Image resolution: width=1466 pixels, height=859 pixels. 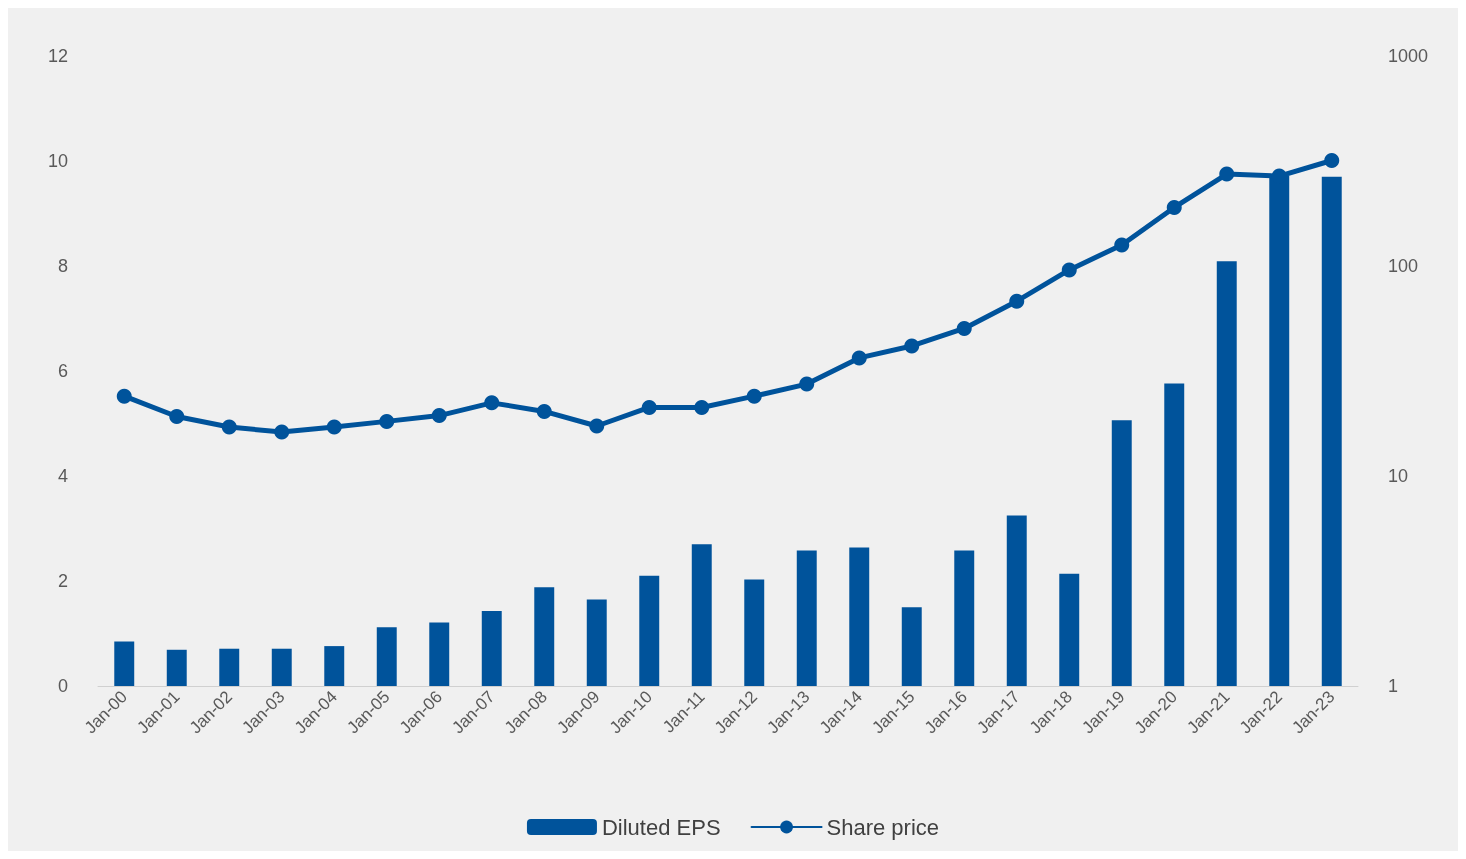 What do you see at coordinates (62, 581) in the screenshot?
I see `y-tick-label: 2` at bounding box center [62, 581].